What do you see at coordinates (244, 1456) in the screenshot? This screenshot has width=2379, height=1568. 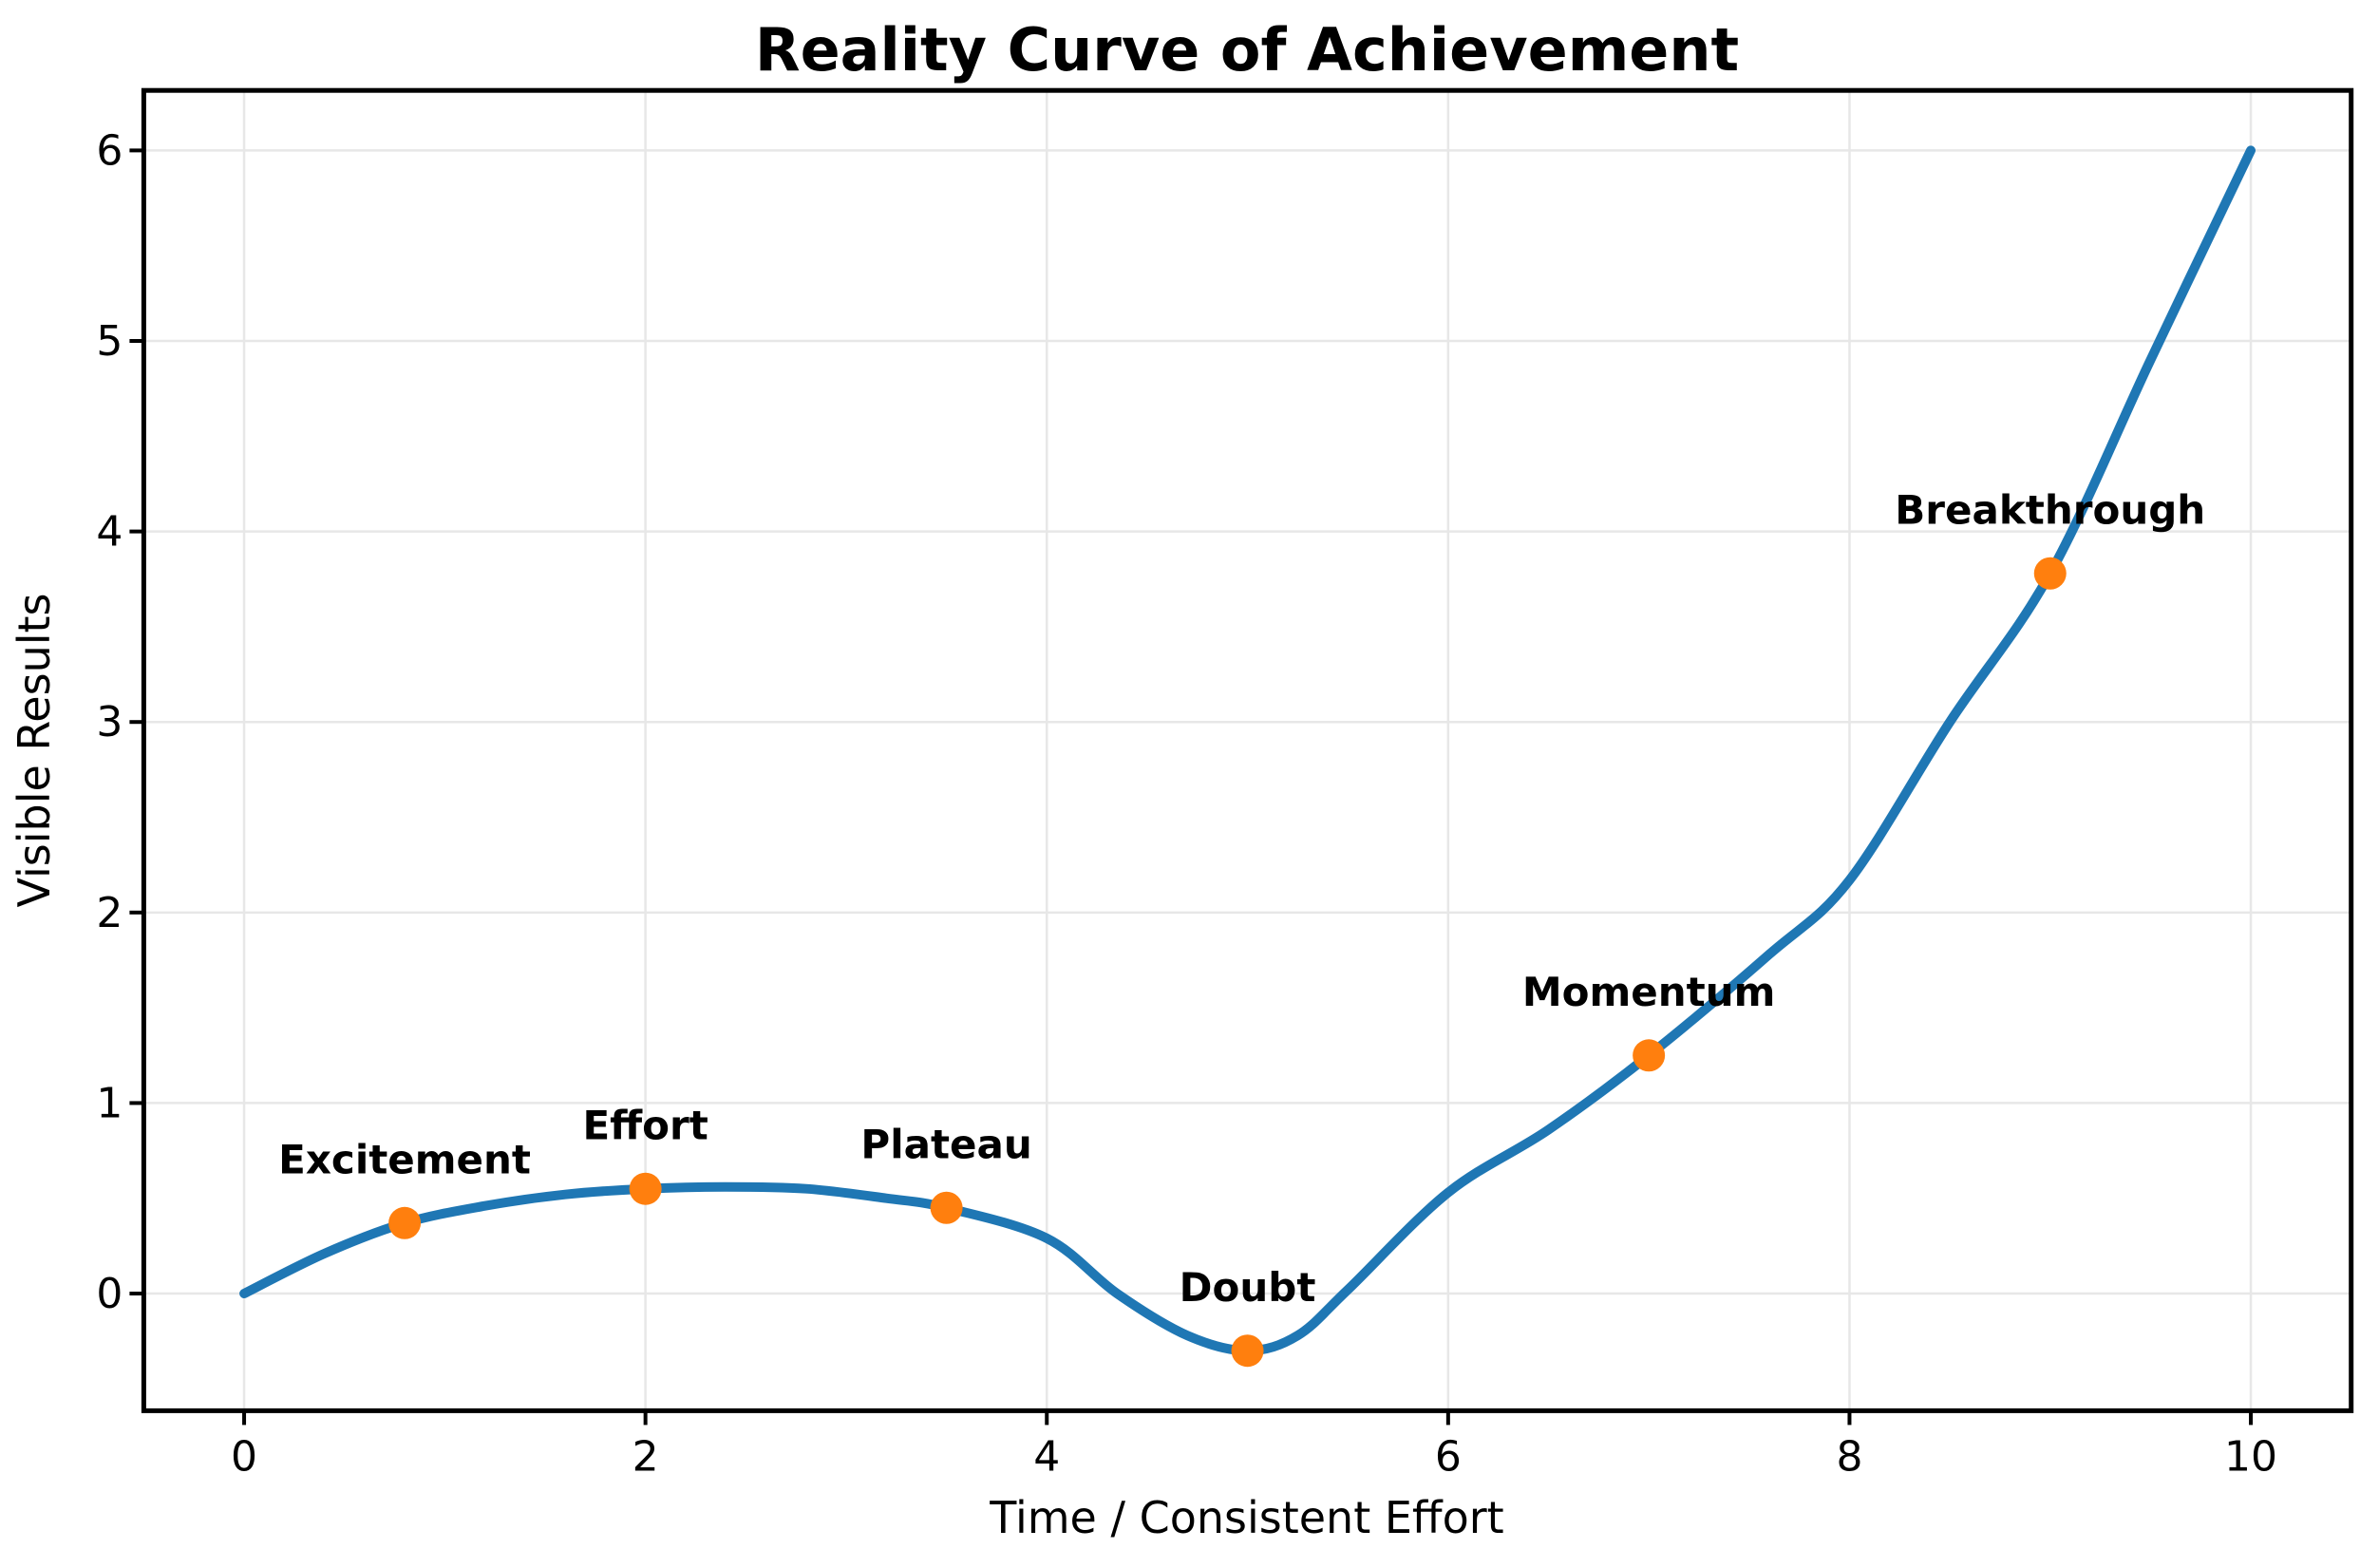 I see `x-tick-label: 0` at bounding box center [244, 1456].